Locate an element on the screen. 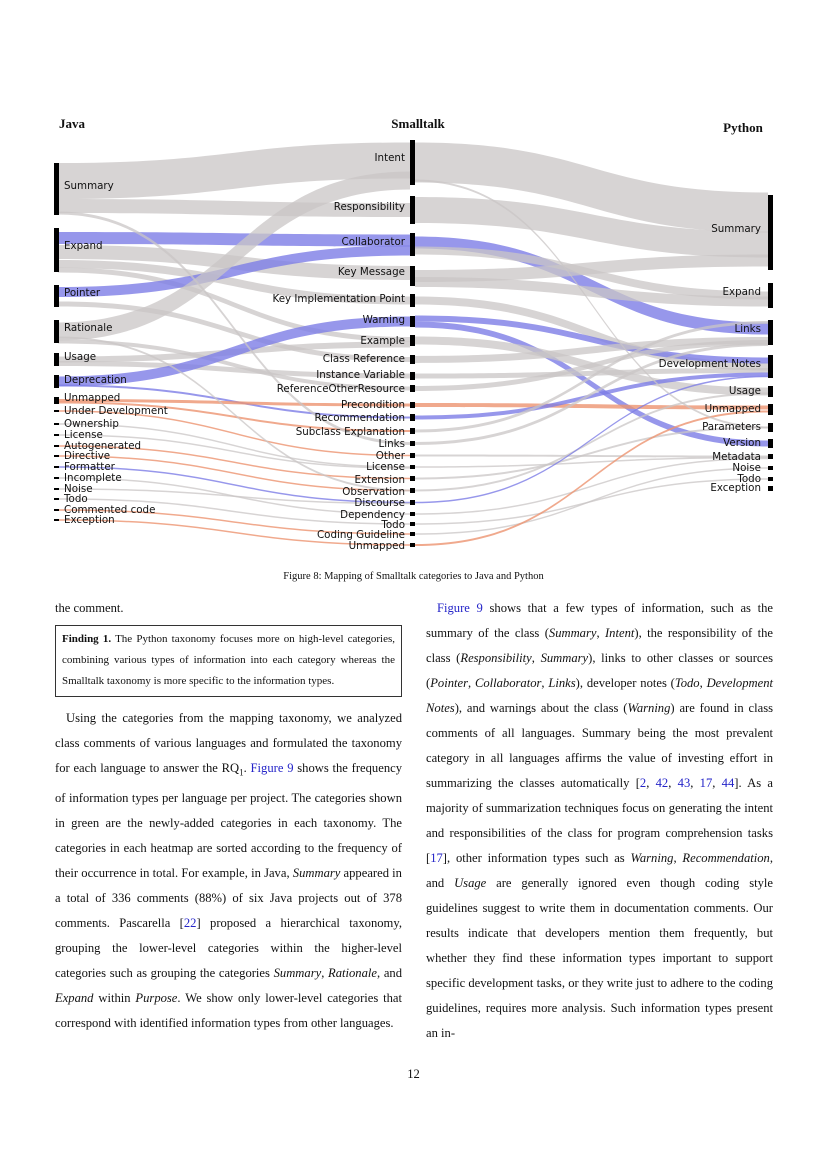 The height and width of the screenshot is (1169, 827). node-label: Rationale is located at coordinates (88, 328).